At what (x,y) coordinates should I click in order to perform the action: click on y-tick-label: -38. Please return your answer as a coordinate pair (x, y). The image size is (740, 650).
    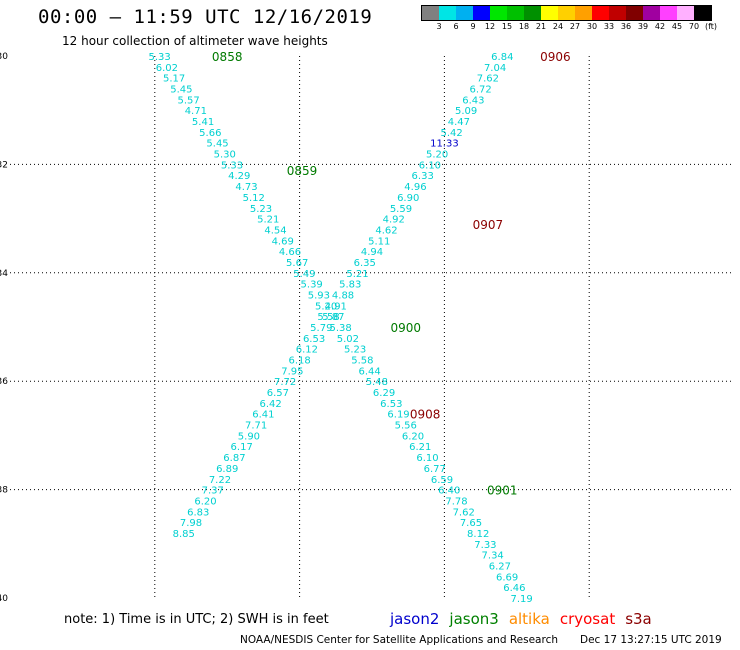
    Looking at the image, I should click on (4, 491).